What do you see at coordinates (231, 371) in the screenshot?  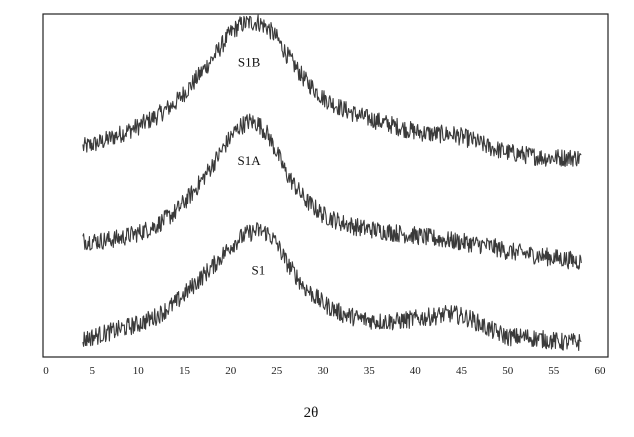 I see `x-tick-label: 20` at bounding box center [231, 371].